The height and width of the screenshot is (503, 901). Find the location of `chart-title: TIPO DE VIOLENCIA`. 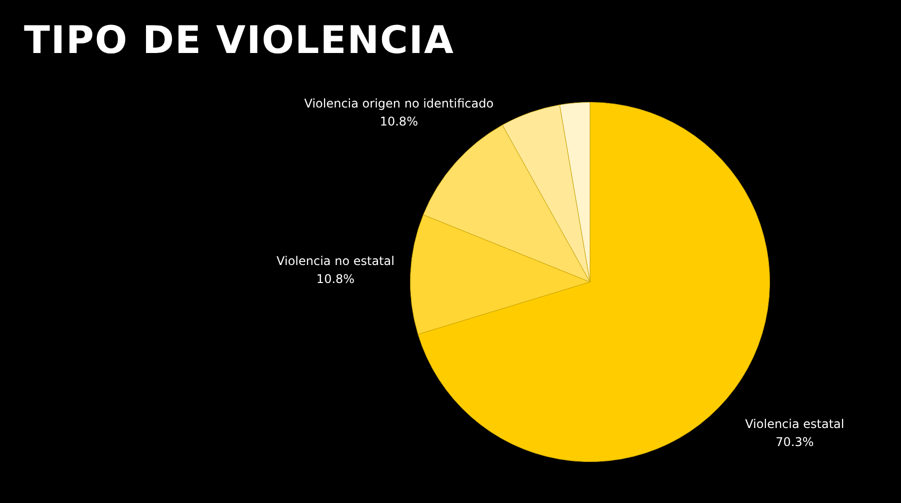

chart-title: TIPO DE VIOLENCIA is located at coordinates (239, 40).